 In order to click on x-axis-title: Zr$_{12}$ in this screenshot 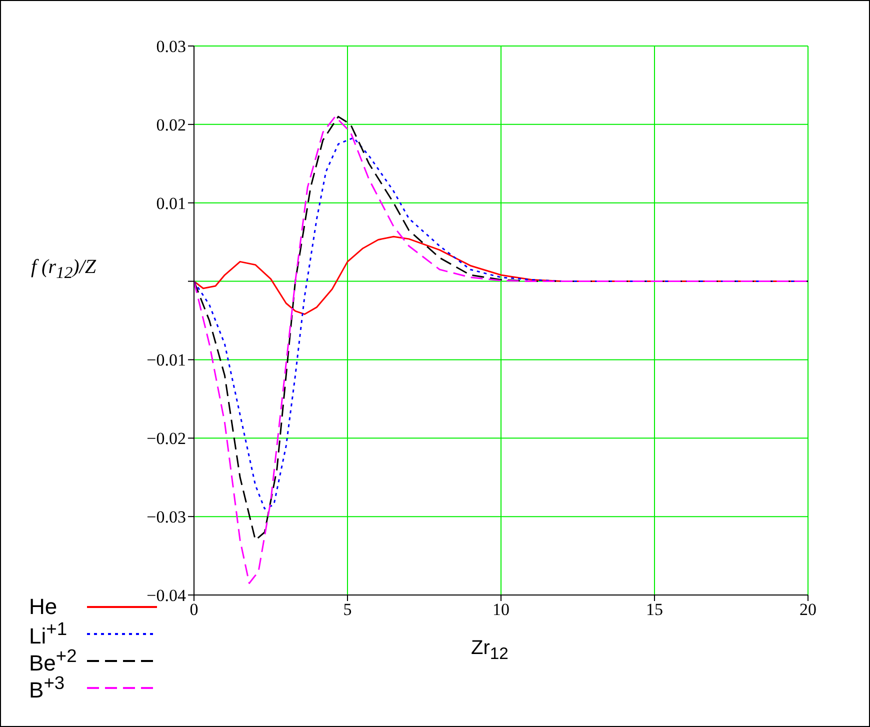, I will do `click(489, 650)`.